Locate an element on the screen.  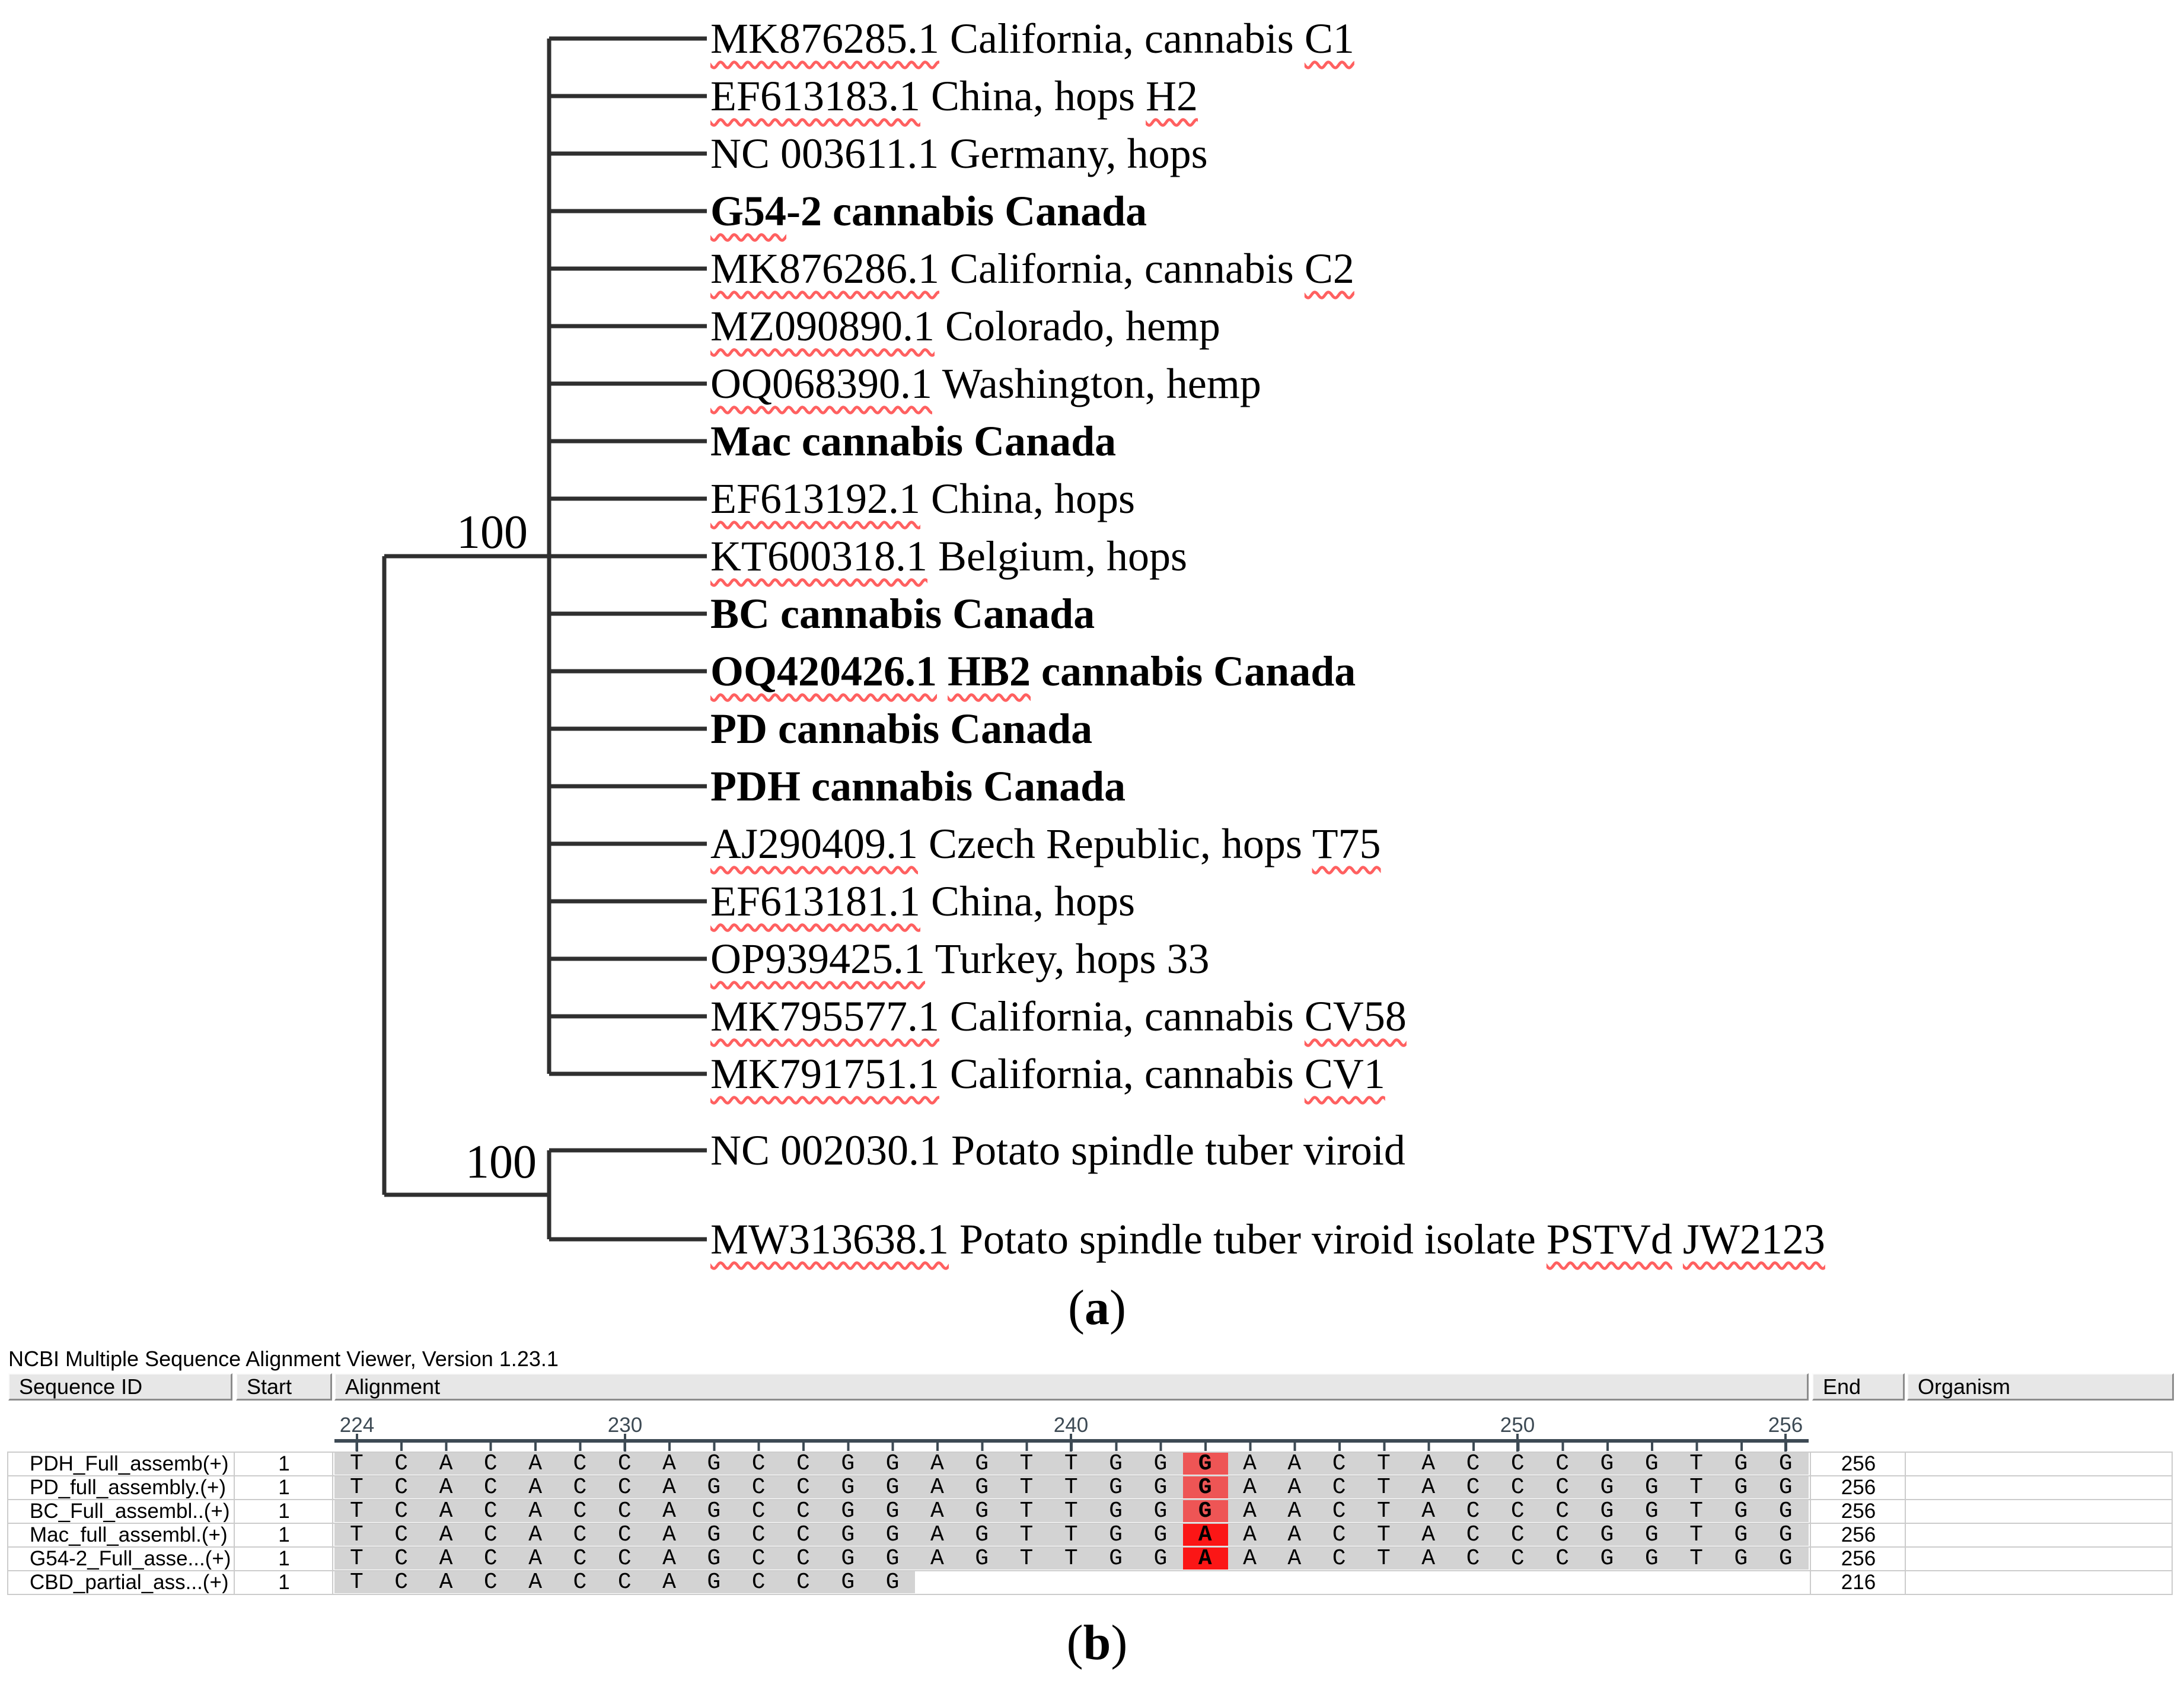
sequence-id-cell: PDH_Full_assemb(+) is located at coordinates (129, 1464).